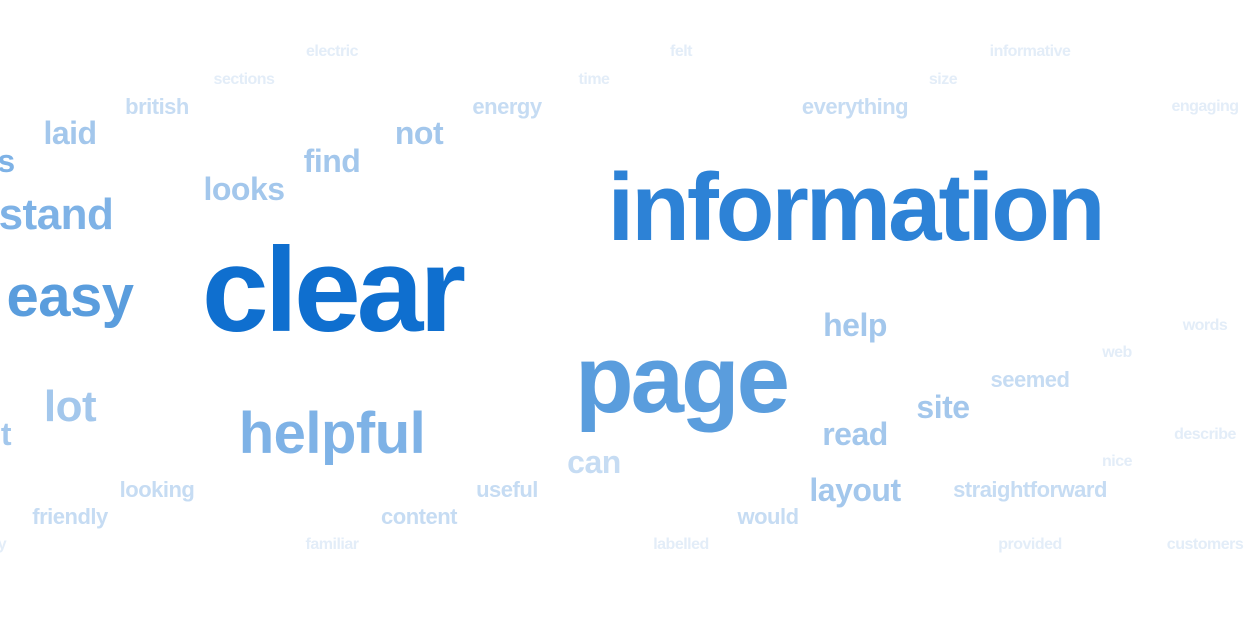 The image size is (1252, 632). What do you see at coordinates (57, 214) in the screenshot?
I see `word-stand: stand` at bounding box center [57, 214].